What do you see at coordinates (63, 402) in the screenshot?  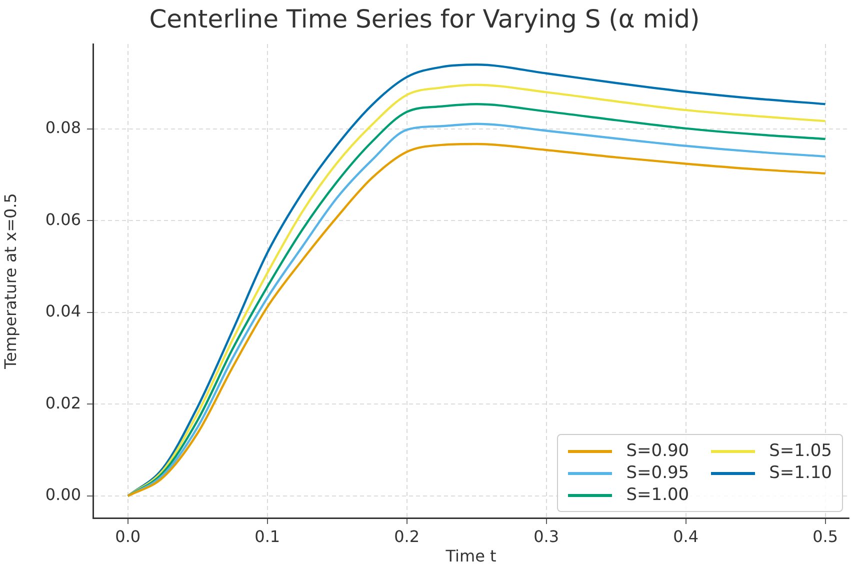 I see `y-tick-label: 0.02` at bounding box center [63, 402].